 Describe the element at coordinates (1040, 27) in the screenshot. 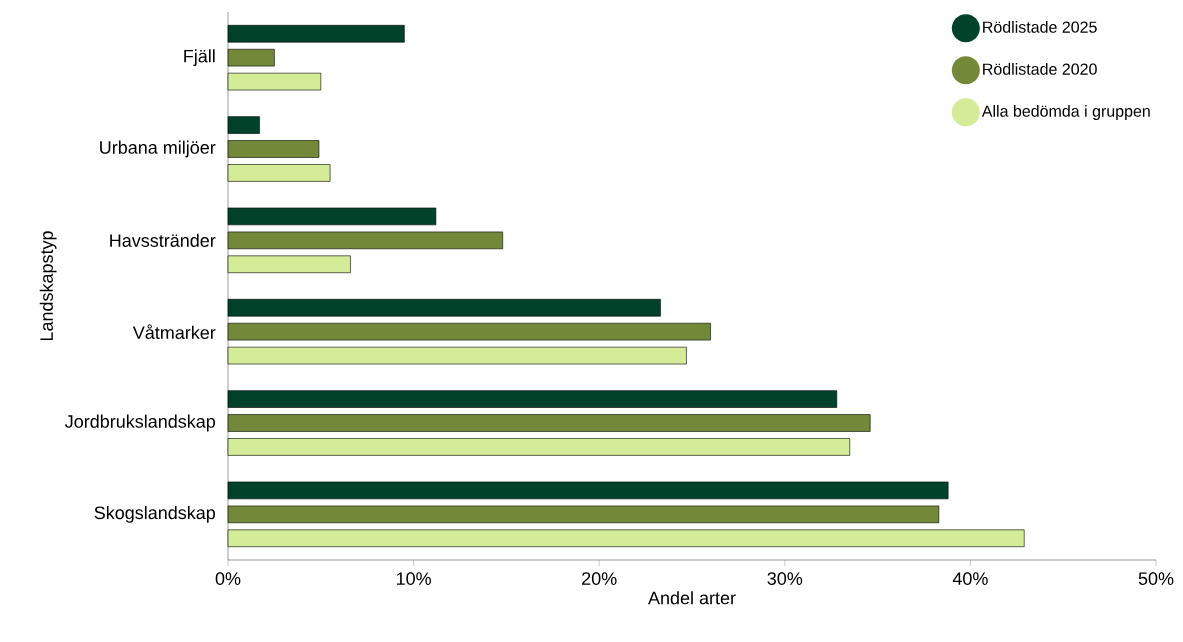

I see `legend-label: Rödlistade 2025` at that location.